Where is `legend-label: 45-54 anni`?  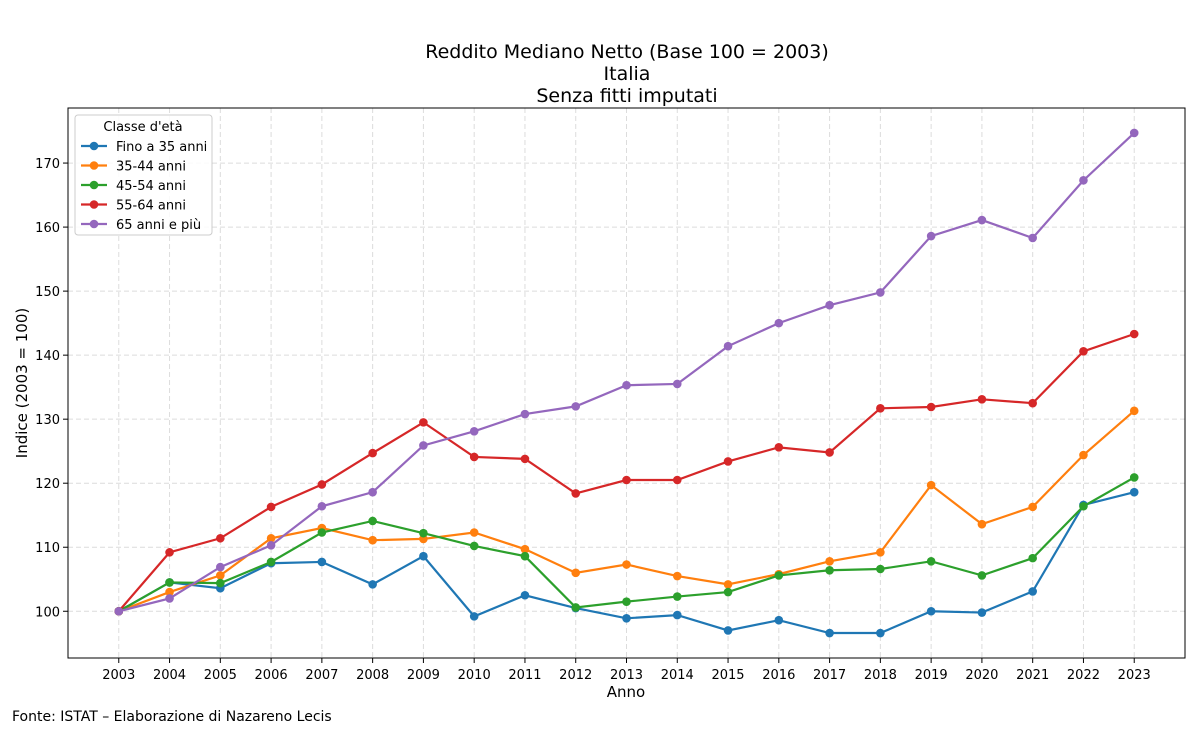 legend-label: 45-54 anni is located at coordinates (151, 186).